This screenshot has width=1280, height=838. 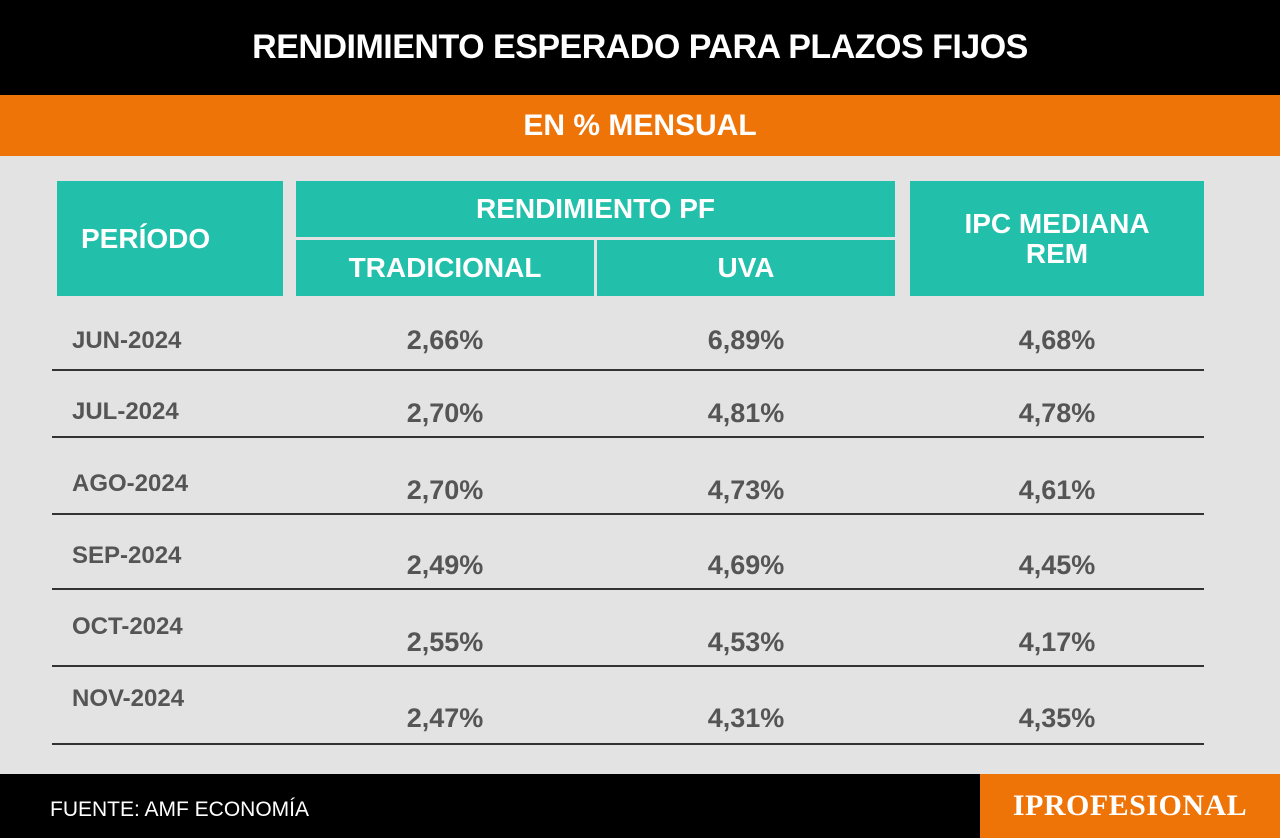 What do you see at coordinates (628, 628) in the screenshot?
I see `table-row: OCT-2024 2,55% 4,53% 4,17%` at bounding box center [628, 628].